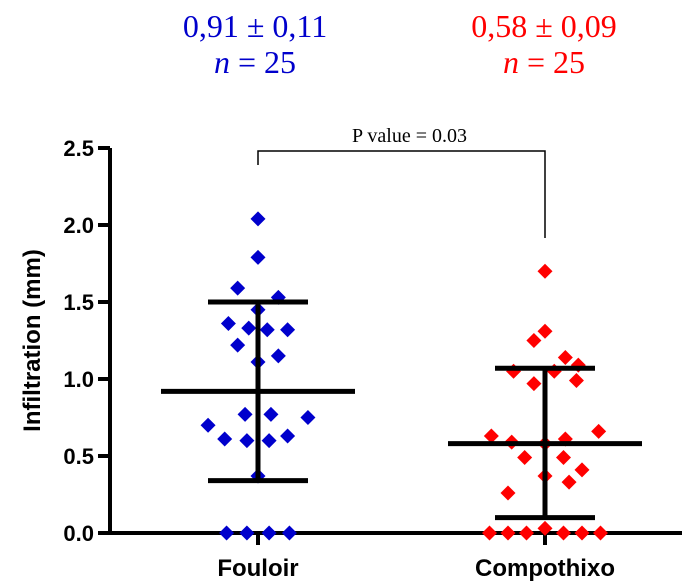 The height and width of the screenshot is (586, 682). Describe the element at coordinates (257, 568) in the screenshot. I see `x-category-label: Fouloir` at that location.